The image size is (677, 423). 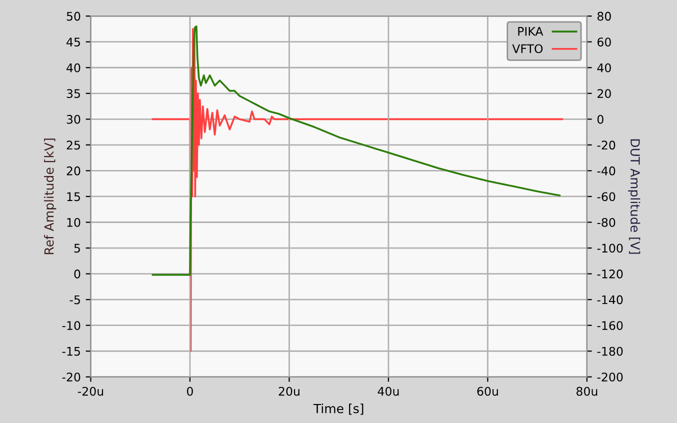 I want to click on y2-tick-label: -160, so click(x=610, y=325).